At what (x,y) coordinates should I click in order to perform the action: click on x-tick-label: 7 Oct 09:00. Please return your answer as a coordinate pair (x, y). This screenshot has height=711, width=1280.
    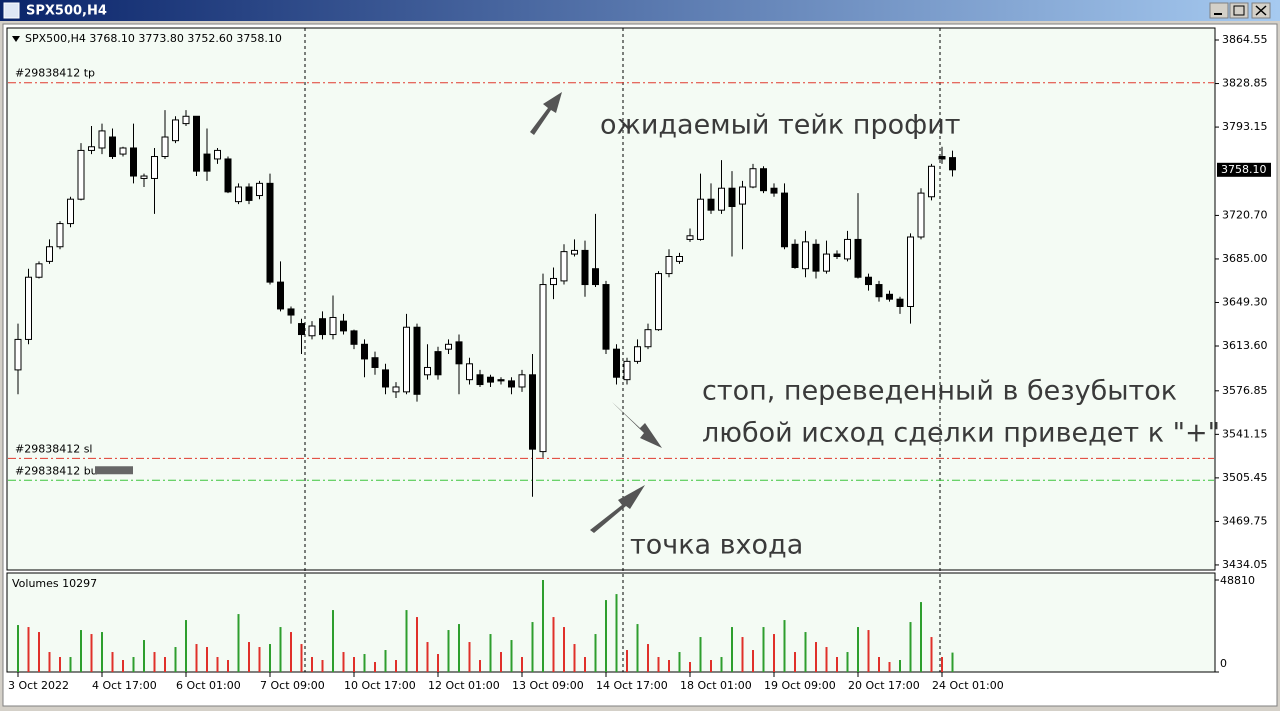
    Looking at the image, I should click on (292, 685).